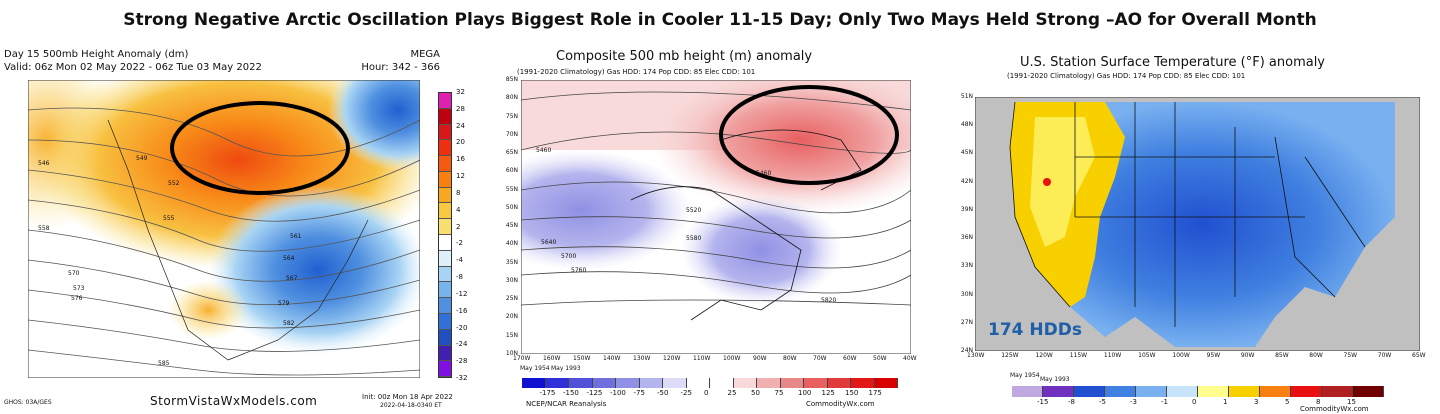 This screenshot has height=414, width=1440. Describe the element at coordinates (460, 176) in the screenshot. I see `tick-label: 12` at that location.